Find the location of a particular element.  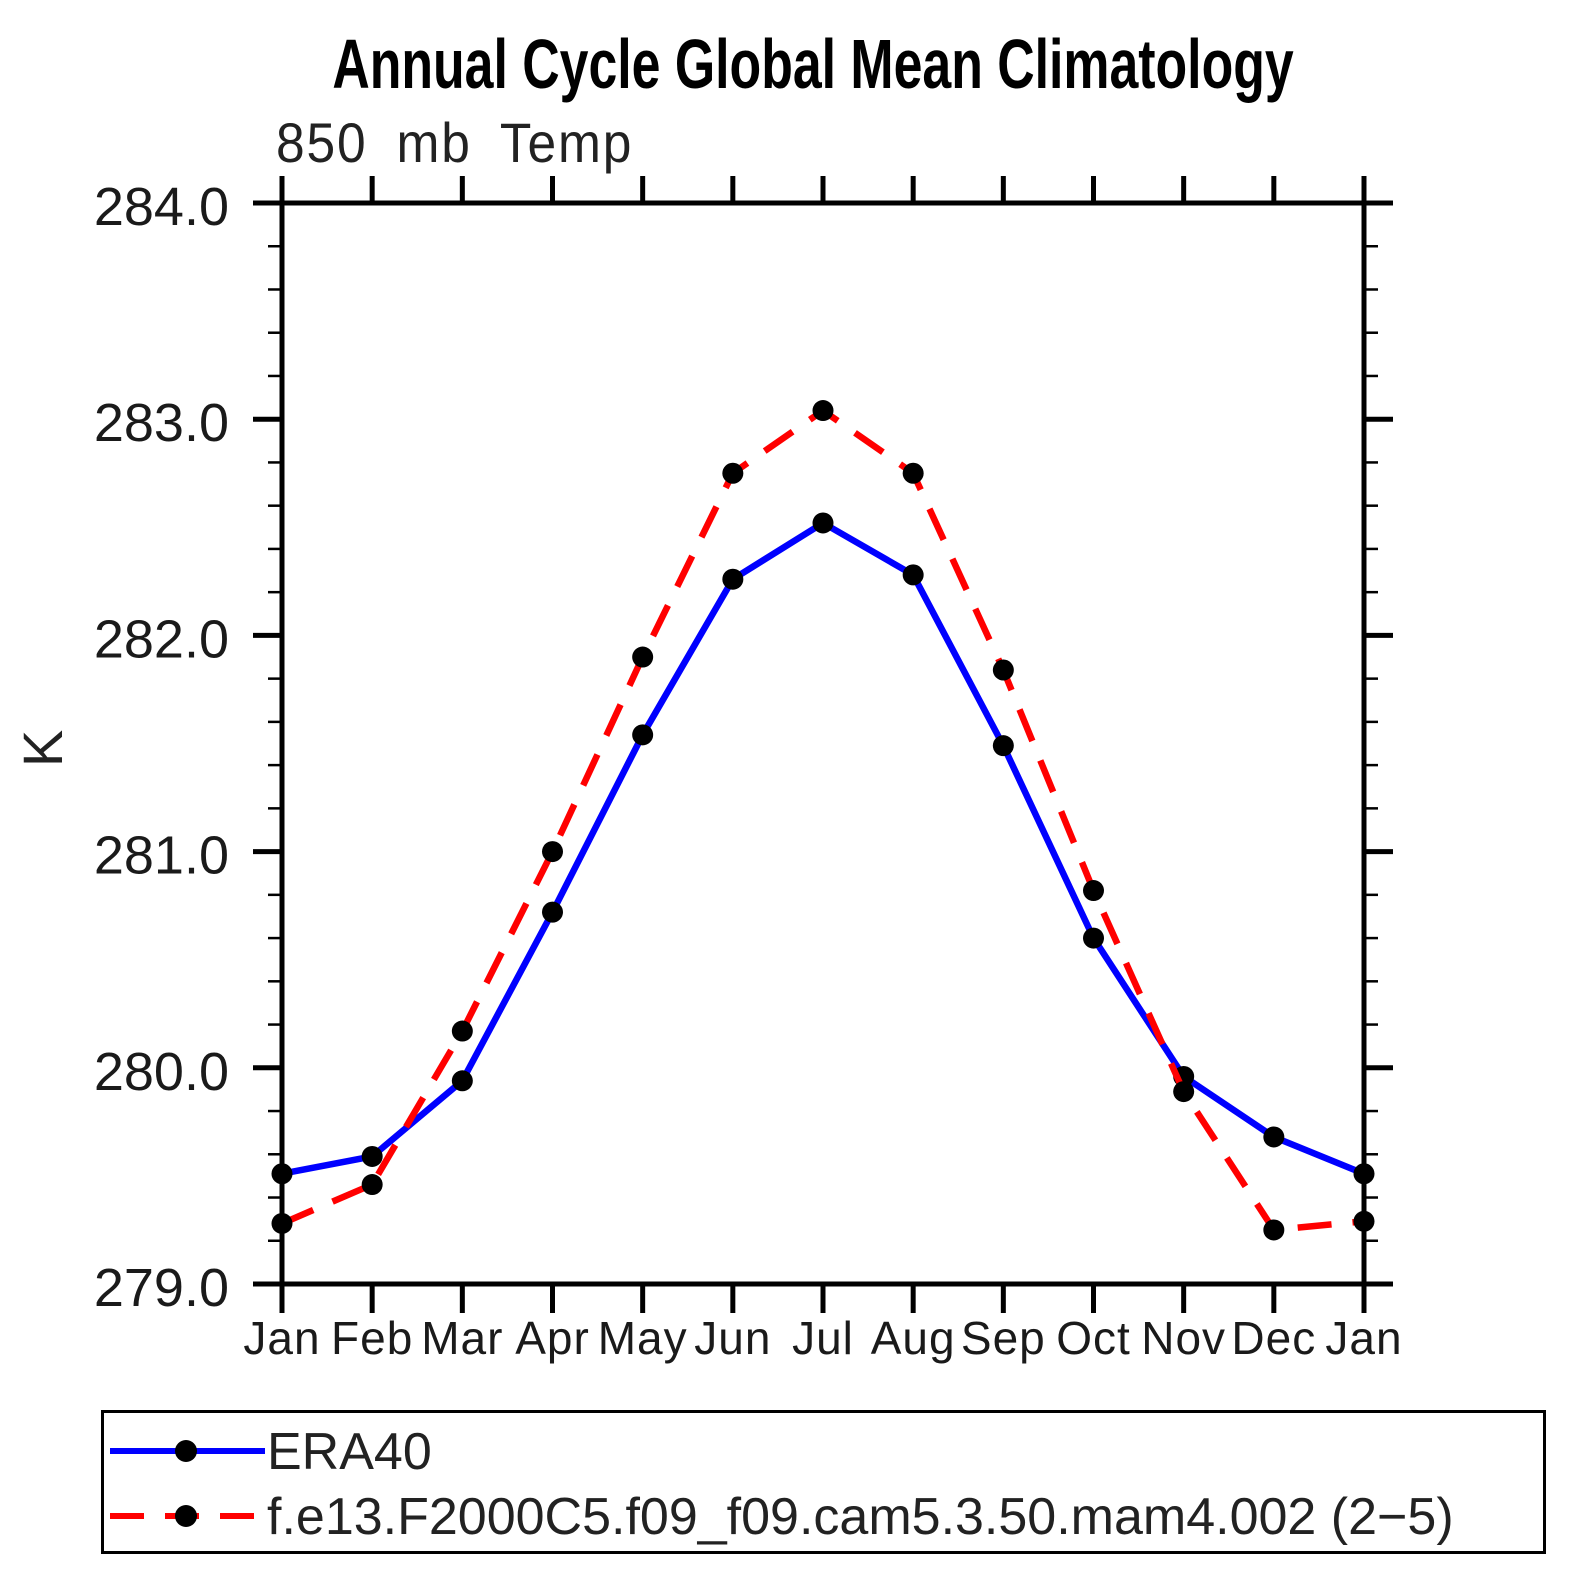

y-tick-label: 279.0 is located at coordinates (161, 1288).